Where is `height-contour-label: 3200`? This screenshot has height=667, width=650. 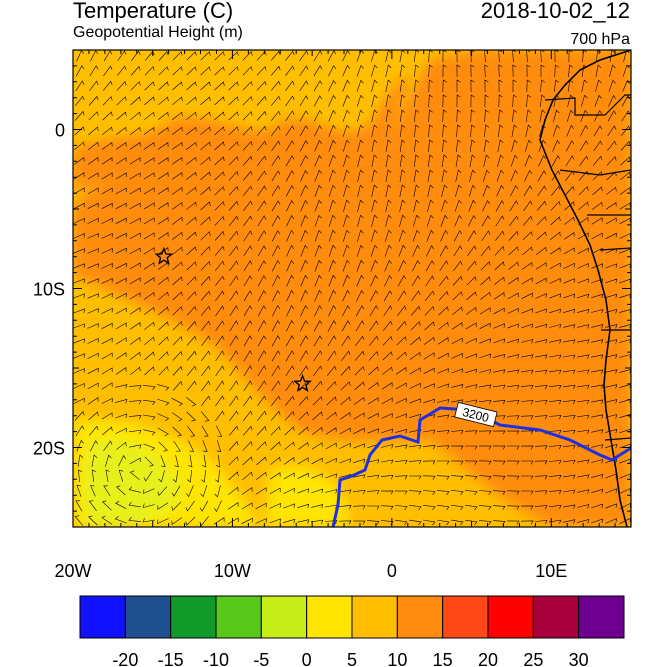
height-contour-label: 3200 is located at coordinates (476, 414).